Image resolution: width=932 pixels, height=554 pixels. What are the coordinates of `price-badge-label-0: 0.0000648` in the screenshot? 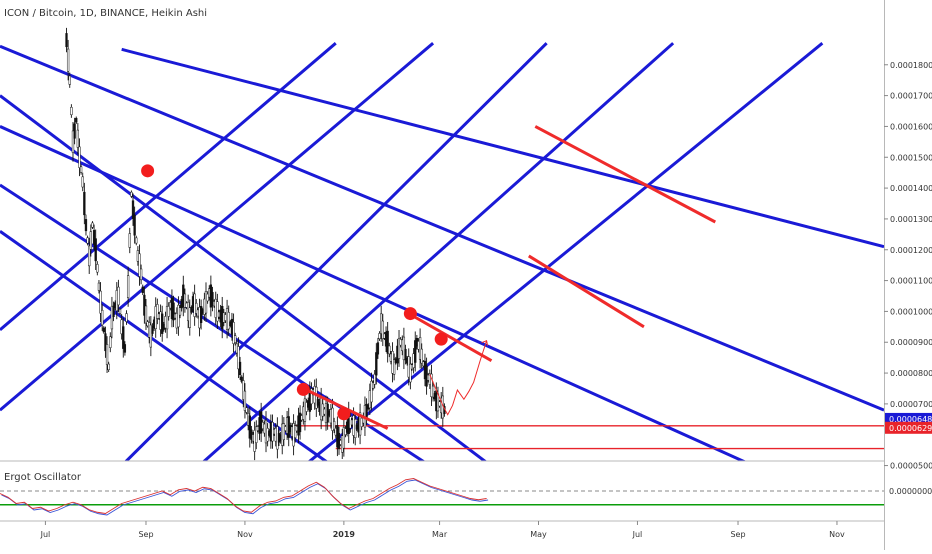 It's located at (910, 419).